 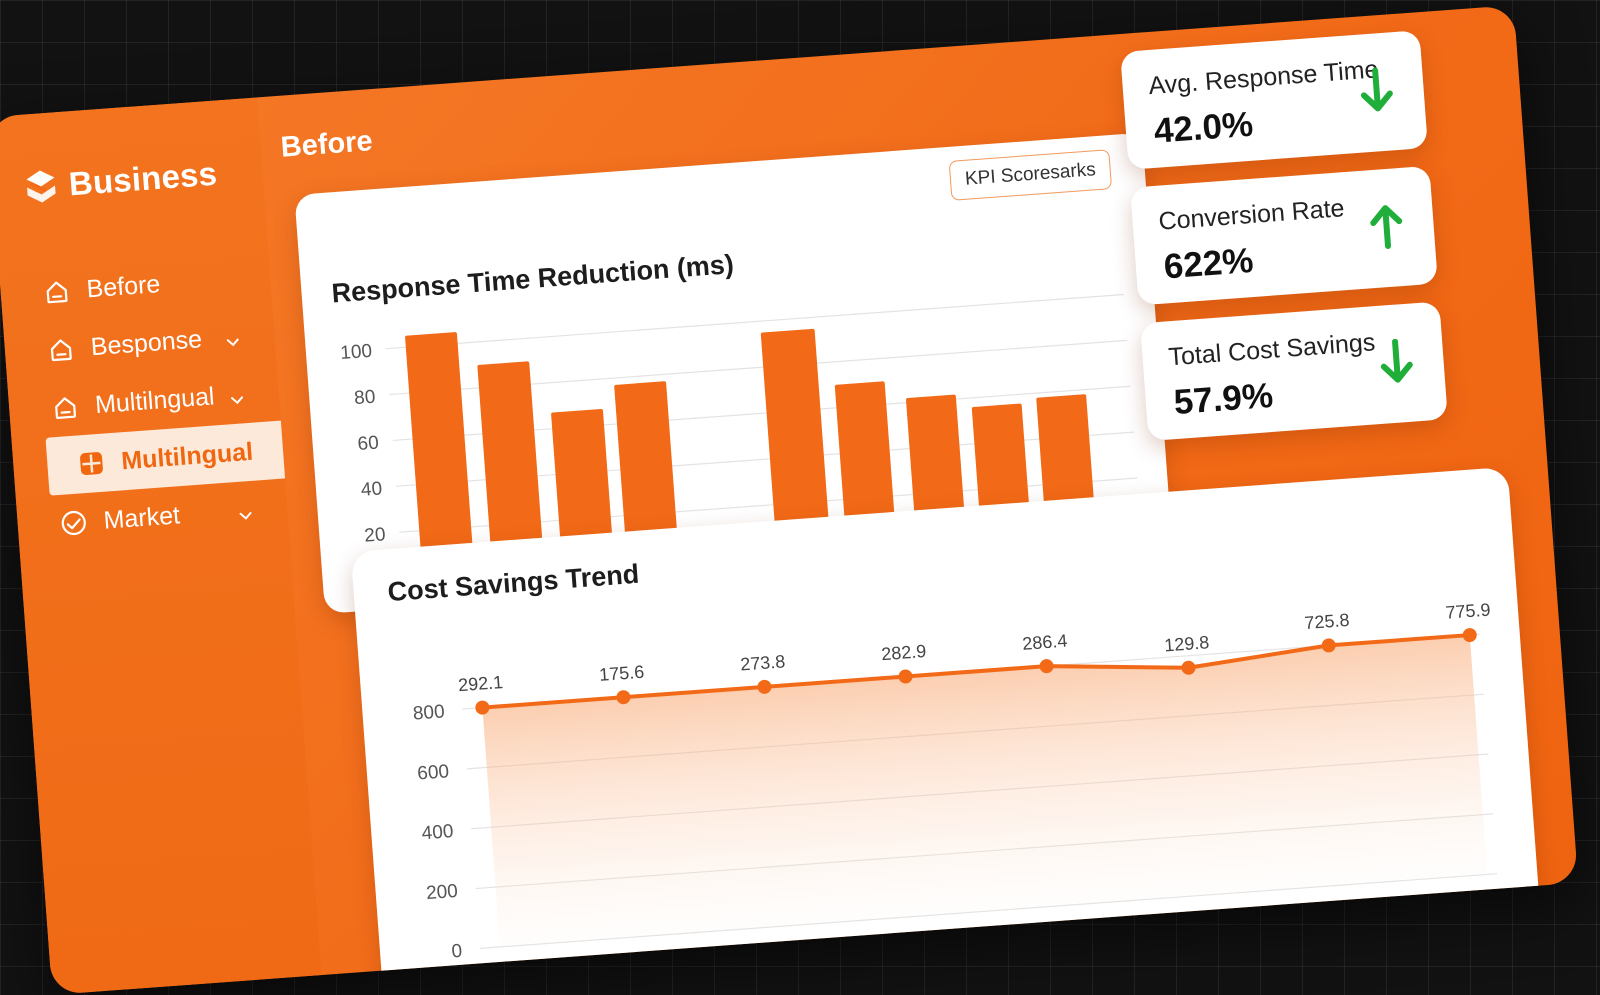 What do you see at coordinates (74, 523) in the screenshot?
I see `gauge-icon` at bounding box center [74, 523].